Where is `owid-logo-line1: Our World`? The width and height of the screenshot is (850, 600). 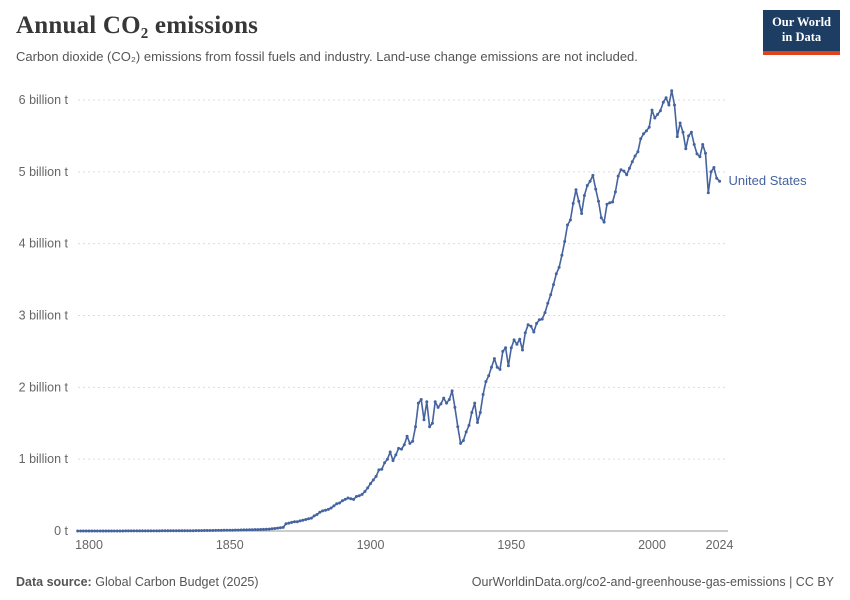 owid-logo-line1: Our World is located at coordinates (801, 22).